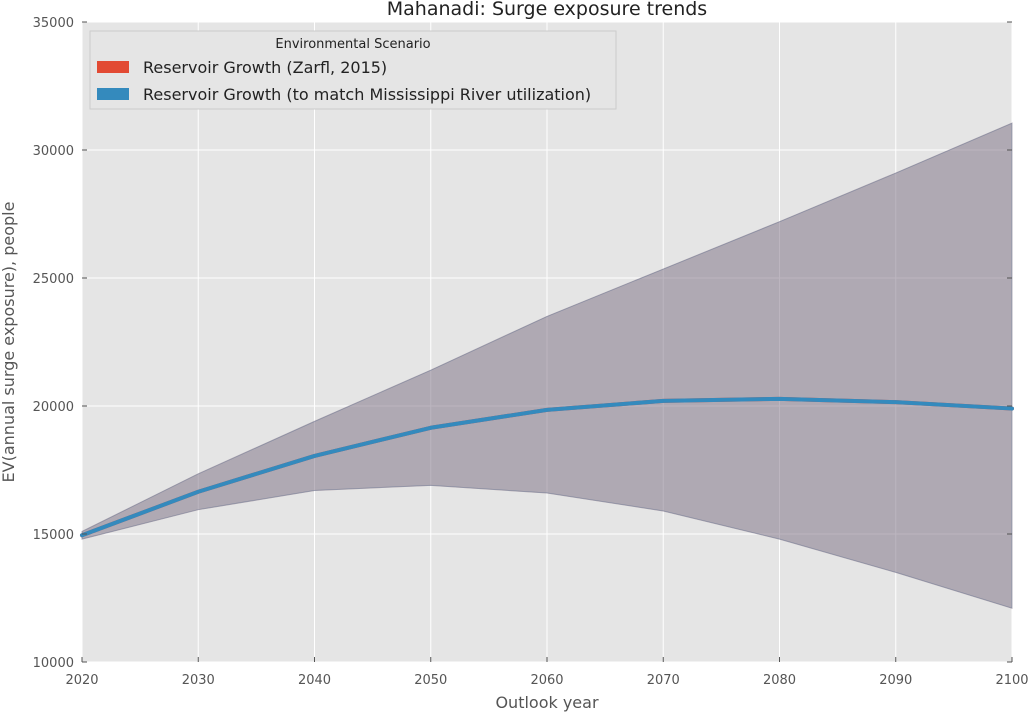 This screenshot has width=1028, height=712. What do you see at coordinates (81, 680) in the screenshot?
I see `x-tick-label: 2020` at bounding box center [81, 680].